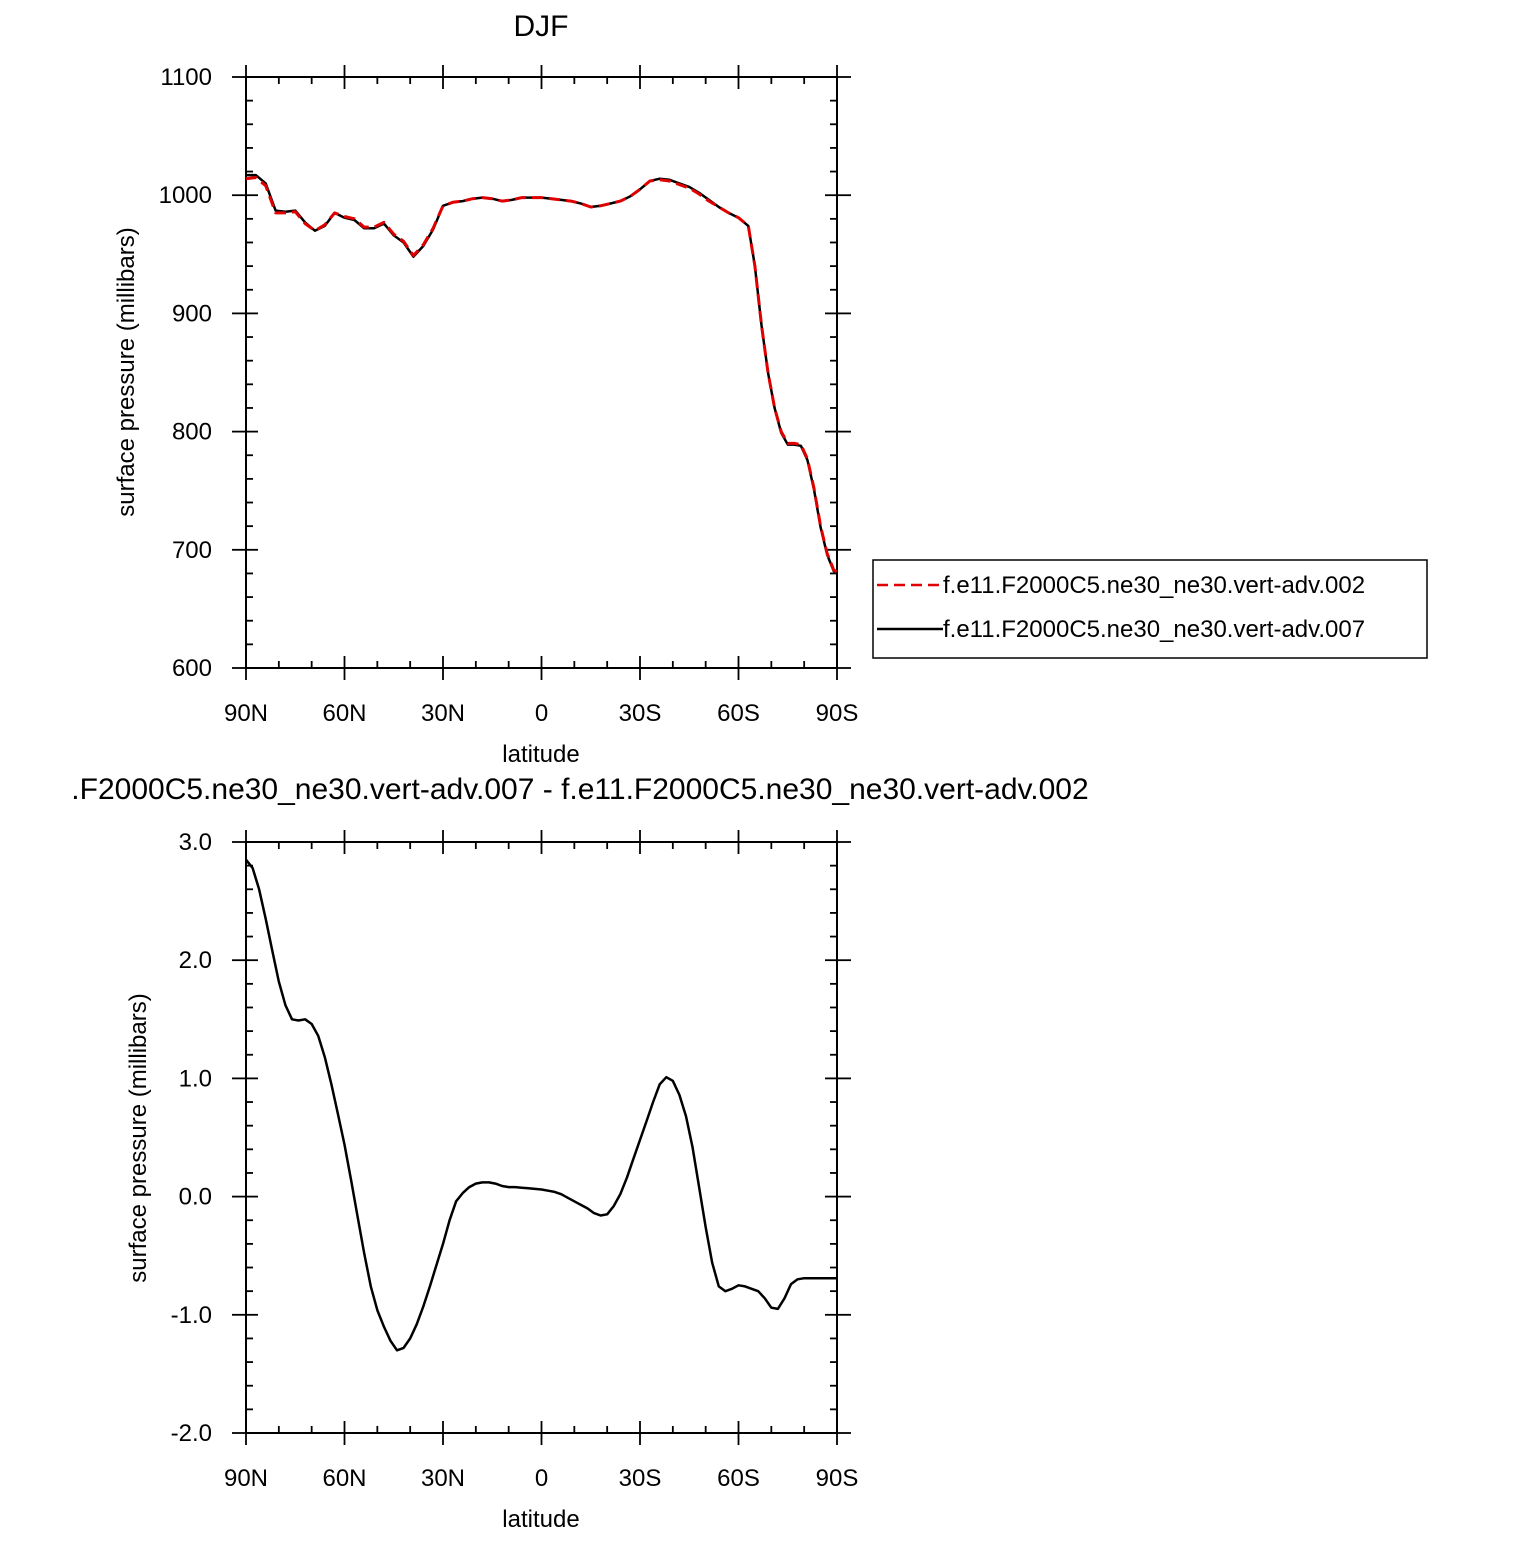 This screenshot has width=1535, height=1541. I want to click on bottom-y-tick-label: 0.0, so click(195, 1197).